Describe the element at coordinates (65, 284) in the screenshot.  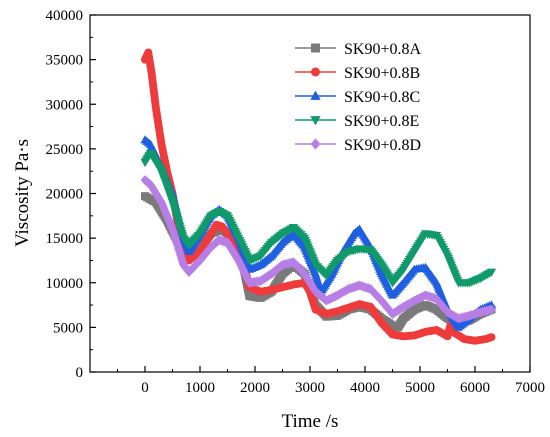
I see `y-tick-label: 10000` at that location.